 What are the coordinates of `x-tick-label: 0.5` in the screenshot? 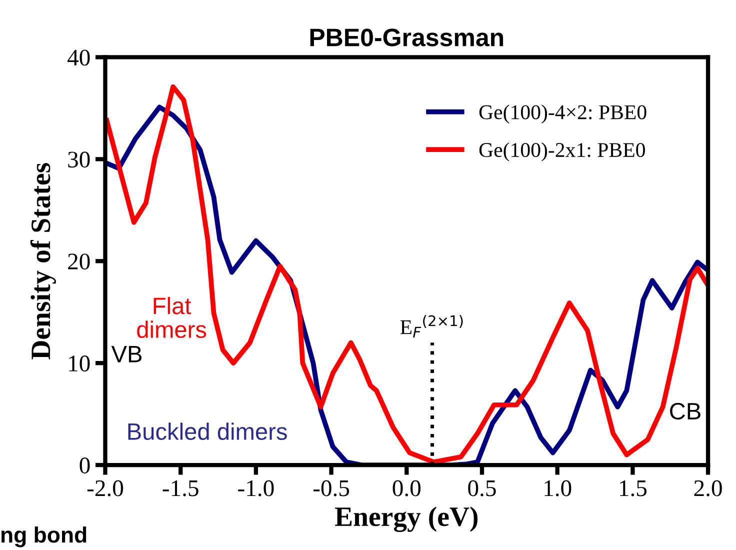 It's located at (482, 488).